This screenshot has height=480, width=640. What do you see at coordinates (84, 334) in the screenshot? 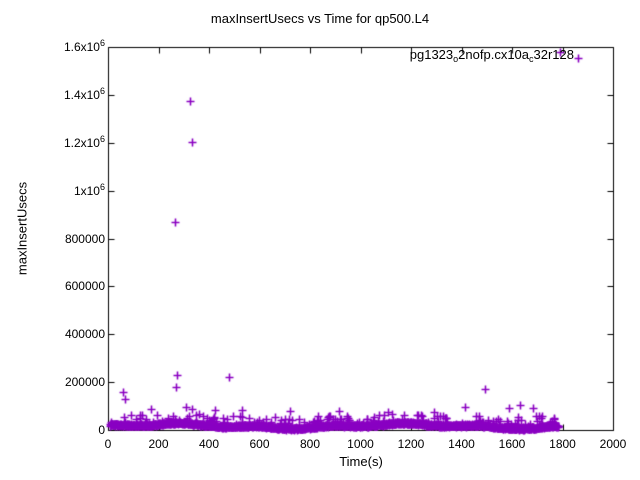
I see `y-tick-label: 400000` at bounding box center [84, 334].